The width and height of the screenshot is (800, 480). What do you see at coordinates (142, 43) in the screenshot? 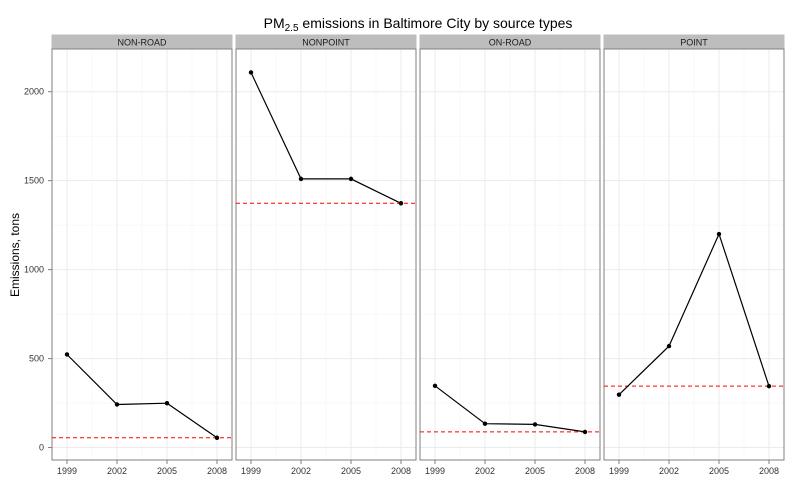
I see `panel-strip-label: NON-ROAD` at bounding box center [142, 43].